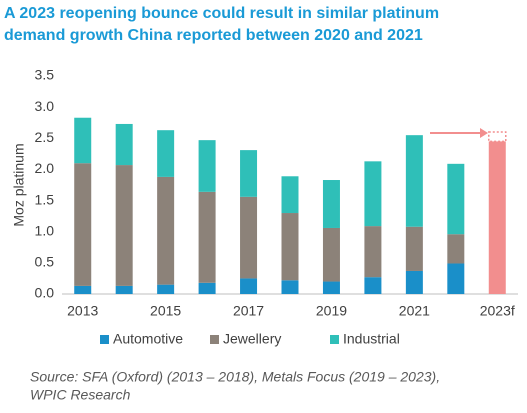 The height and width of the screenshot is (413, 527). I want to click on y-tick-label: 1.5, so click(45, 199).